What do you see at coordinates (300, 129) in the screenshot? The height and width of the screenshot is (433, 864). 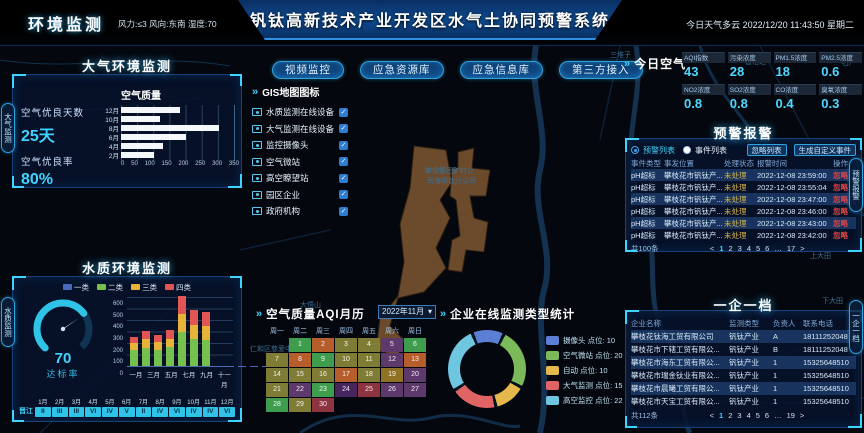 I see `gis-layer-item: 大气监测在线设备 ✓` at bounding box center [300, 129].